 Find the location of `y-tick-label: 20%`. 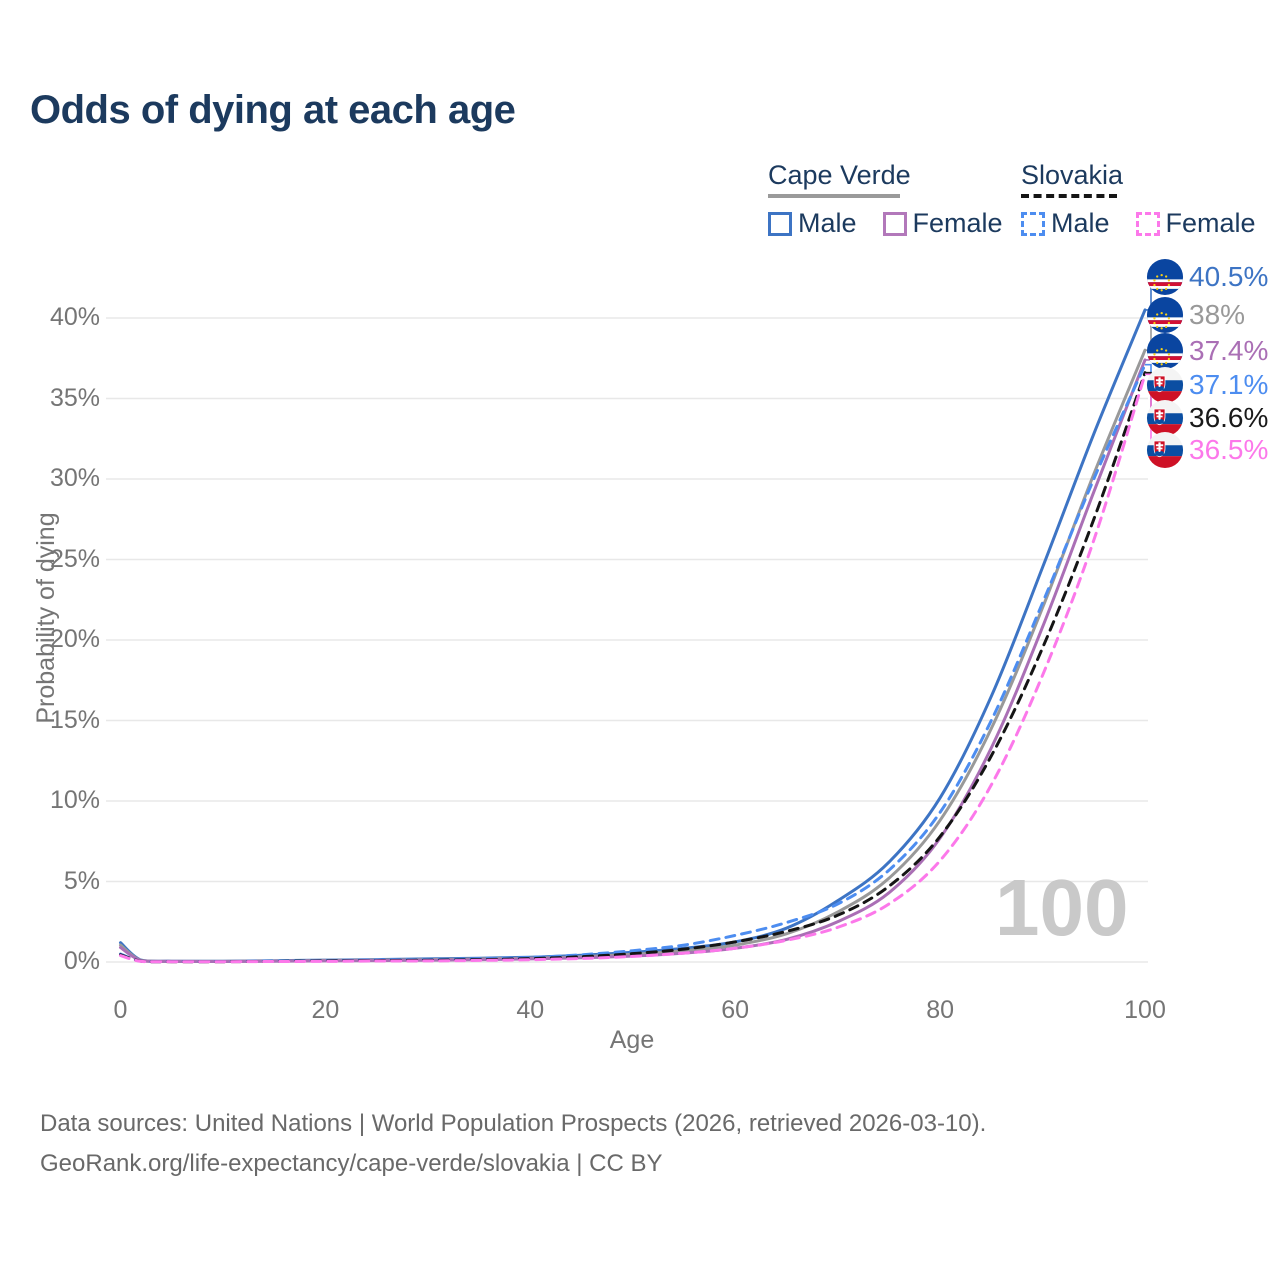

y-tick-label: 20% is located at coordinates (74, 639).